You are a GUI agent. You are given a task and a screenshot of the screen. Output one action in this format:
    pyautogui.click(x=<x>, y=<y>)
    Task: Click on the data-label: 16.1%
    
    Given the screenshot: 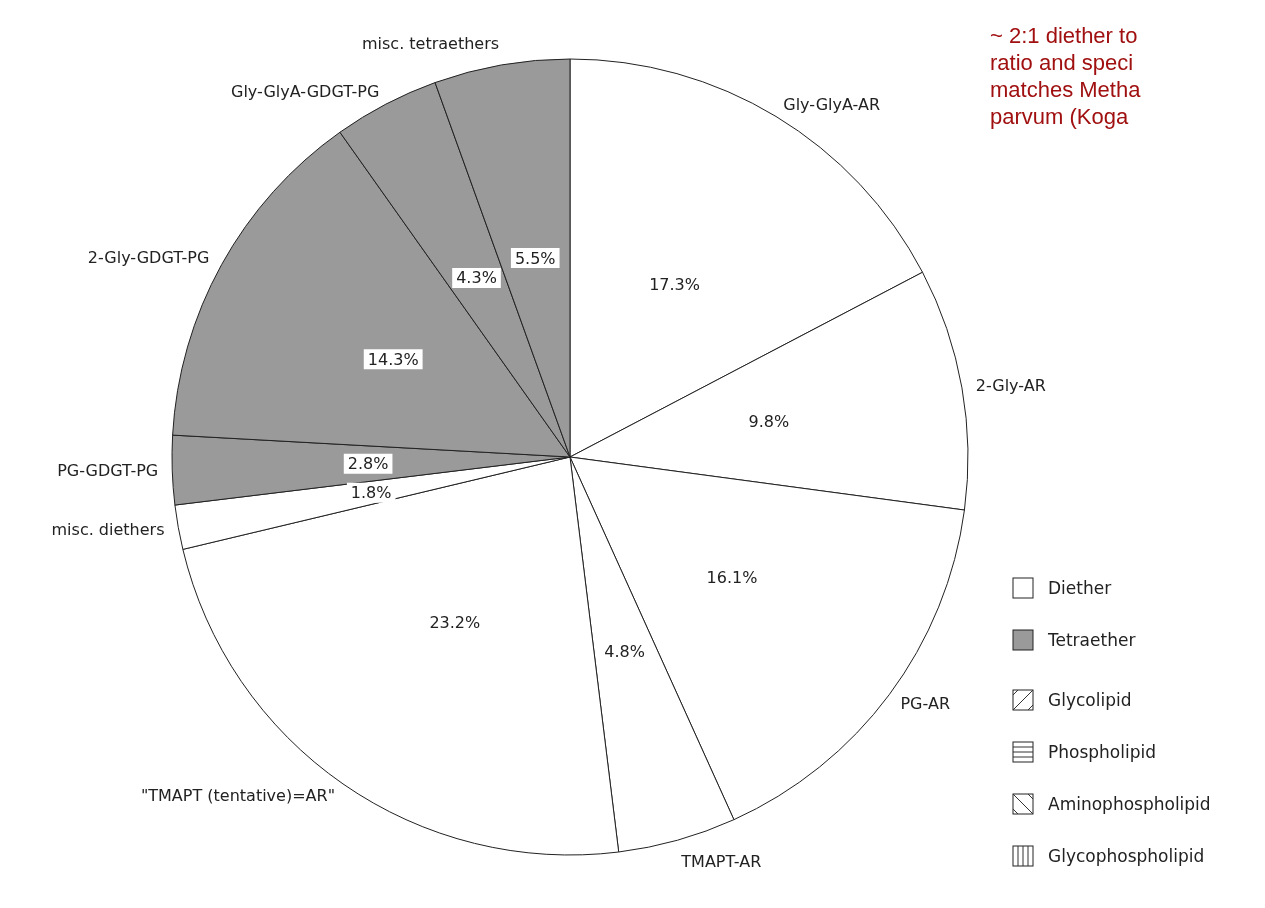 What is the action you would take?
    pyautogui.click(x=732, y=578)
    